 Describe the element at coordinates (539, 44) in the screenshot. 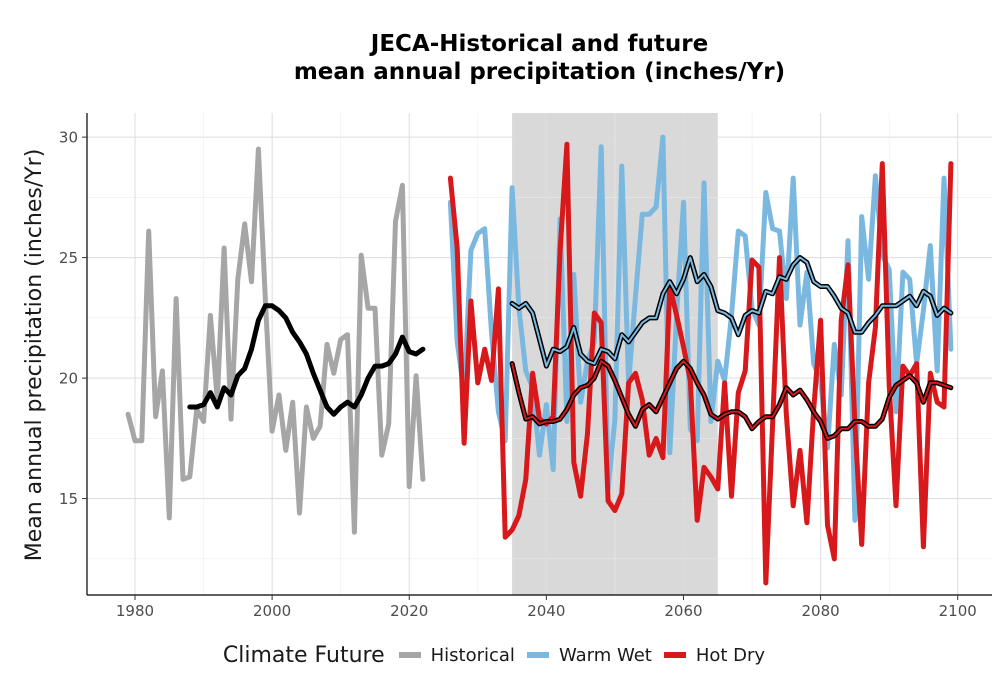

I see `chart-title-line-1: JECA-Historical and future` at that location.